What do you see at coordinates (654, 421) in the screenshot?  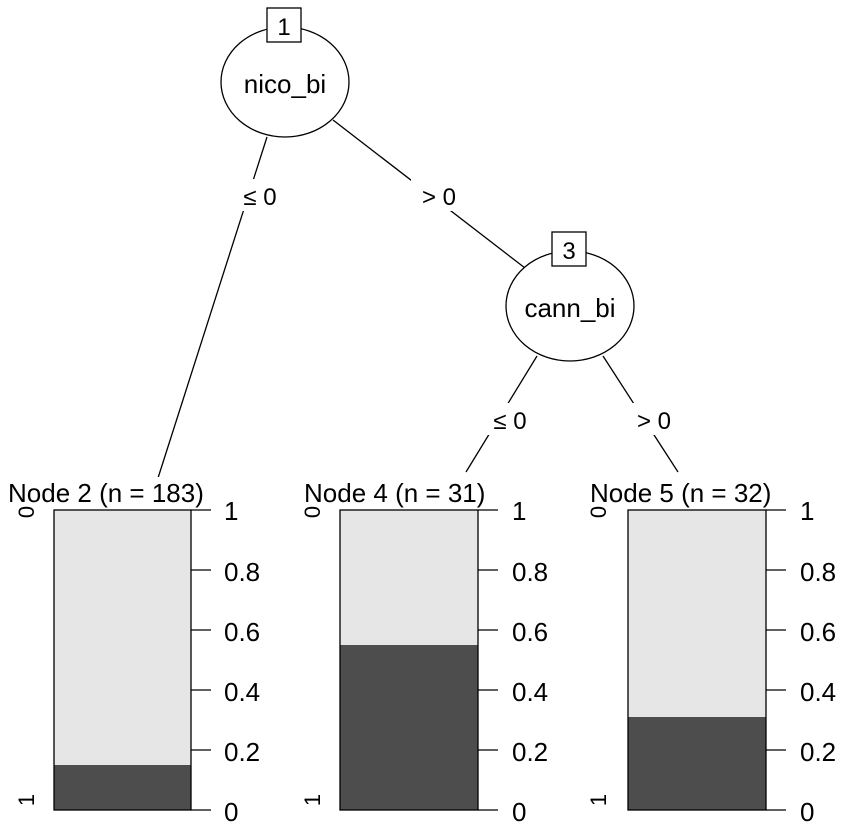 I see `edge-label-3-5: > 0` at bounding box center [654, 421].